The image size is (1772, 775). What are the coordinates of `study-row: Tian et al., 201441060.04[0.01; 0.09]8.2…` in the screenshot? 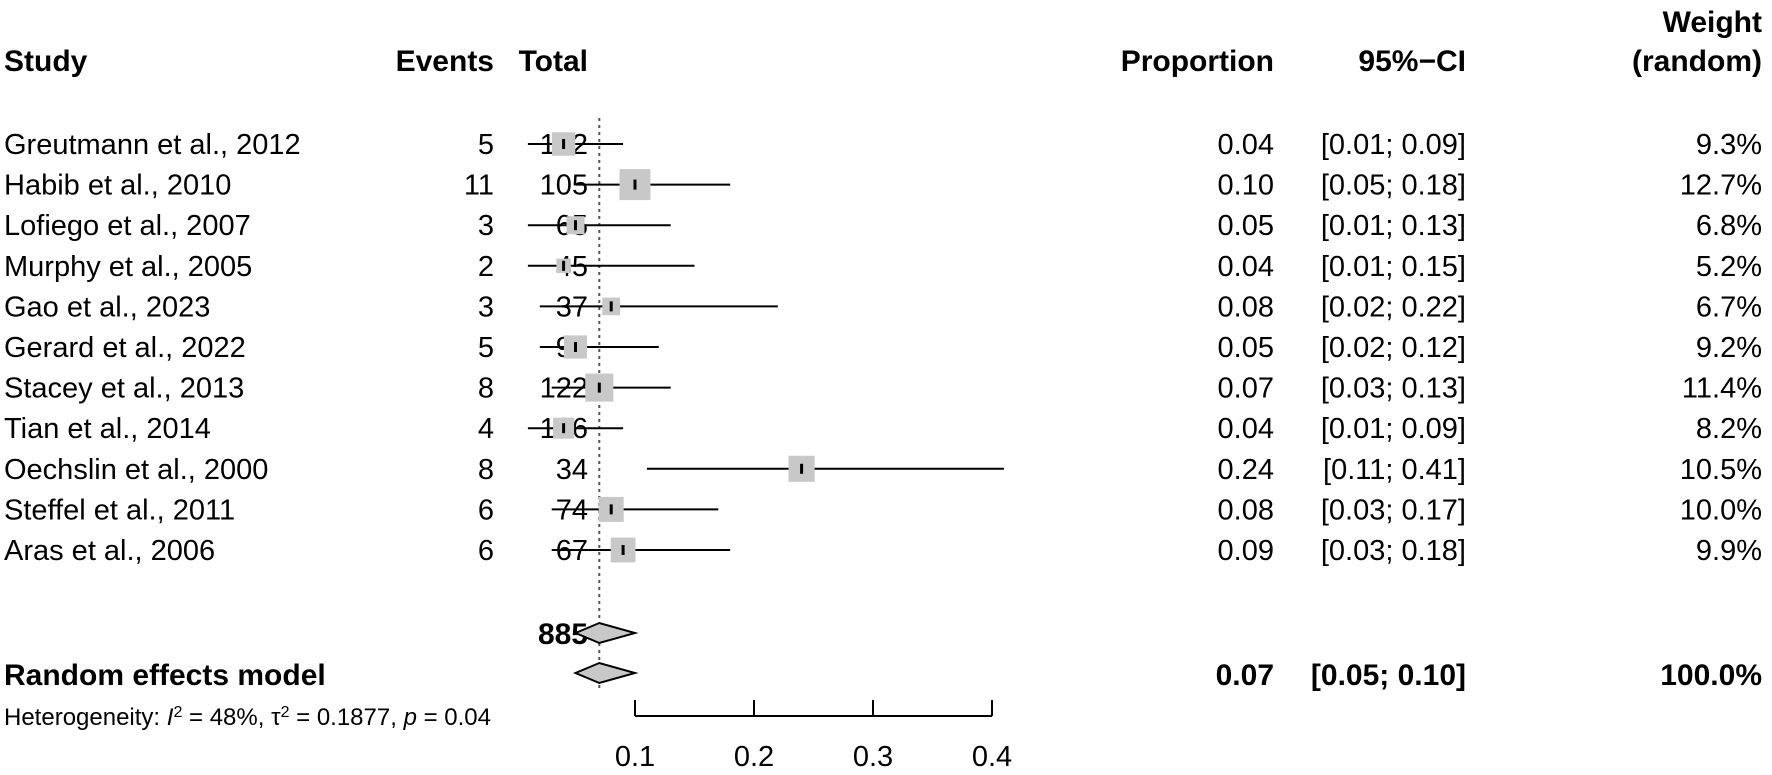 It's located at (883, 429).